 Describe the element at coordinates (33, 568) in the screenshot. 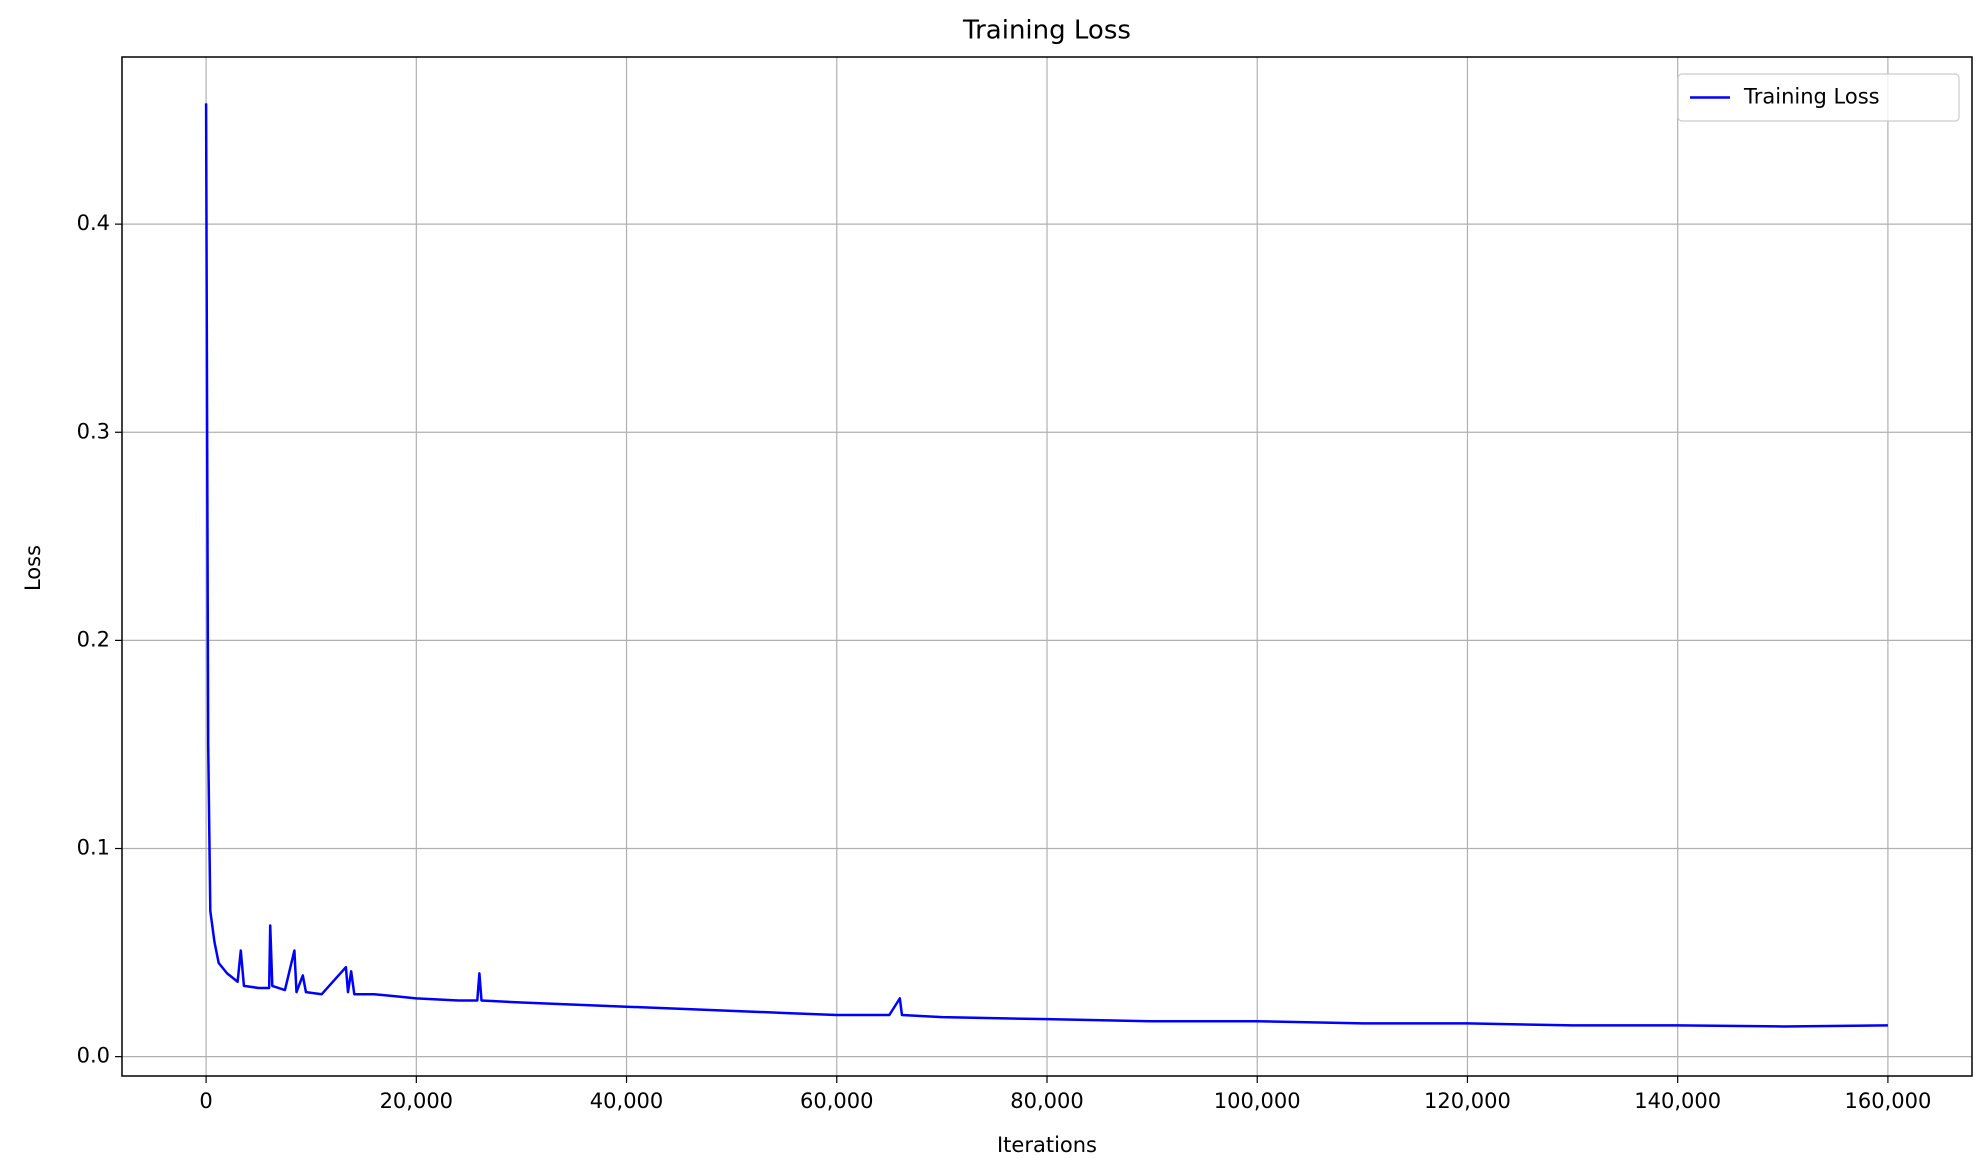

I see `y-axis-label: Loss` at that location.